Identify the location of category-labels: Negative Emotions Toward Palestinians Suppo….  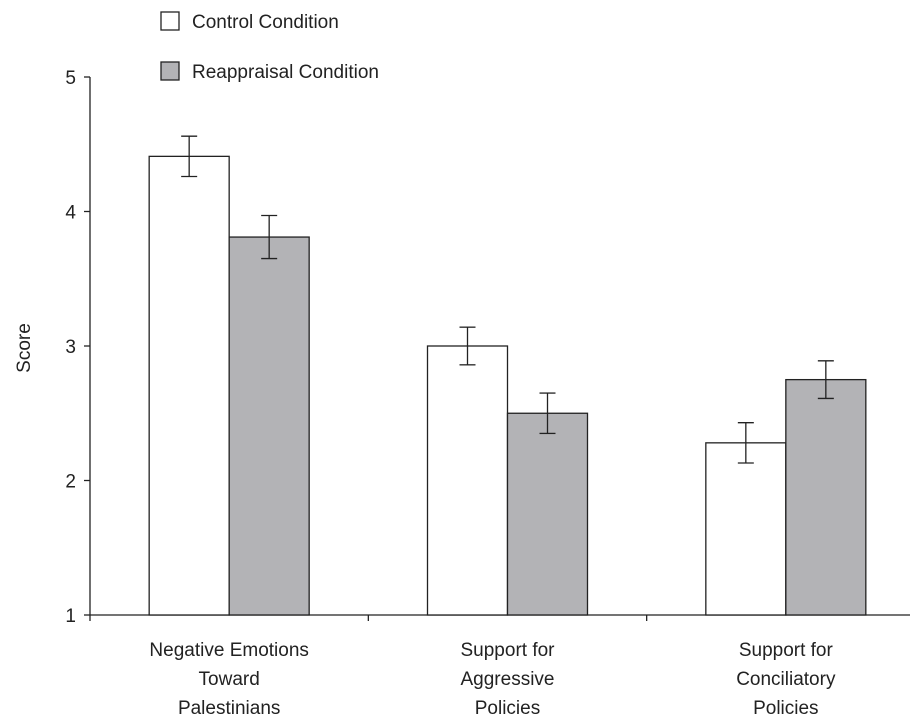
(492, 679).